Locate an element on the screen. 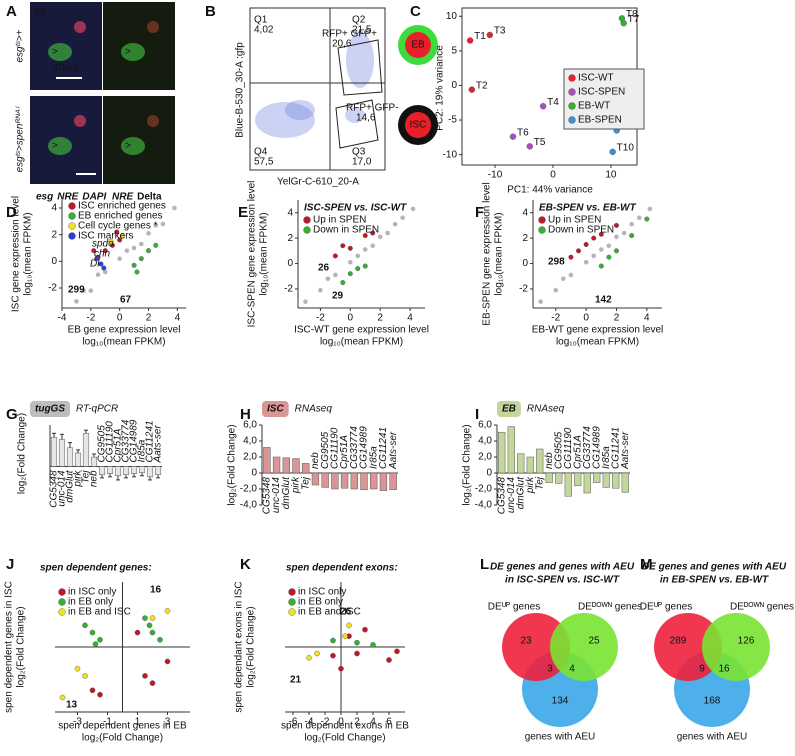  quadrant-name: Q3 is located at coordinates (359, 152).